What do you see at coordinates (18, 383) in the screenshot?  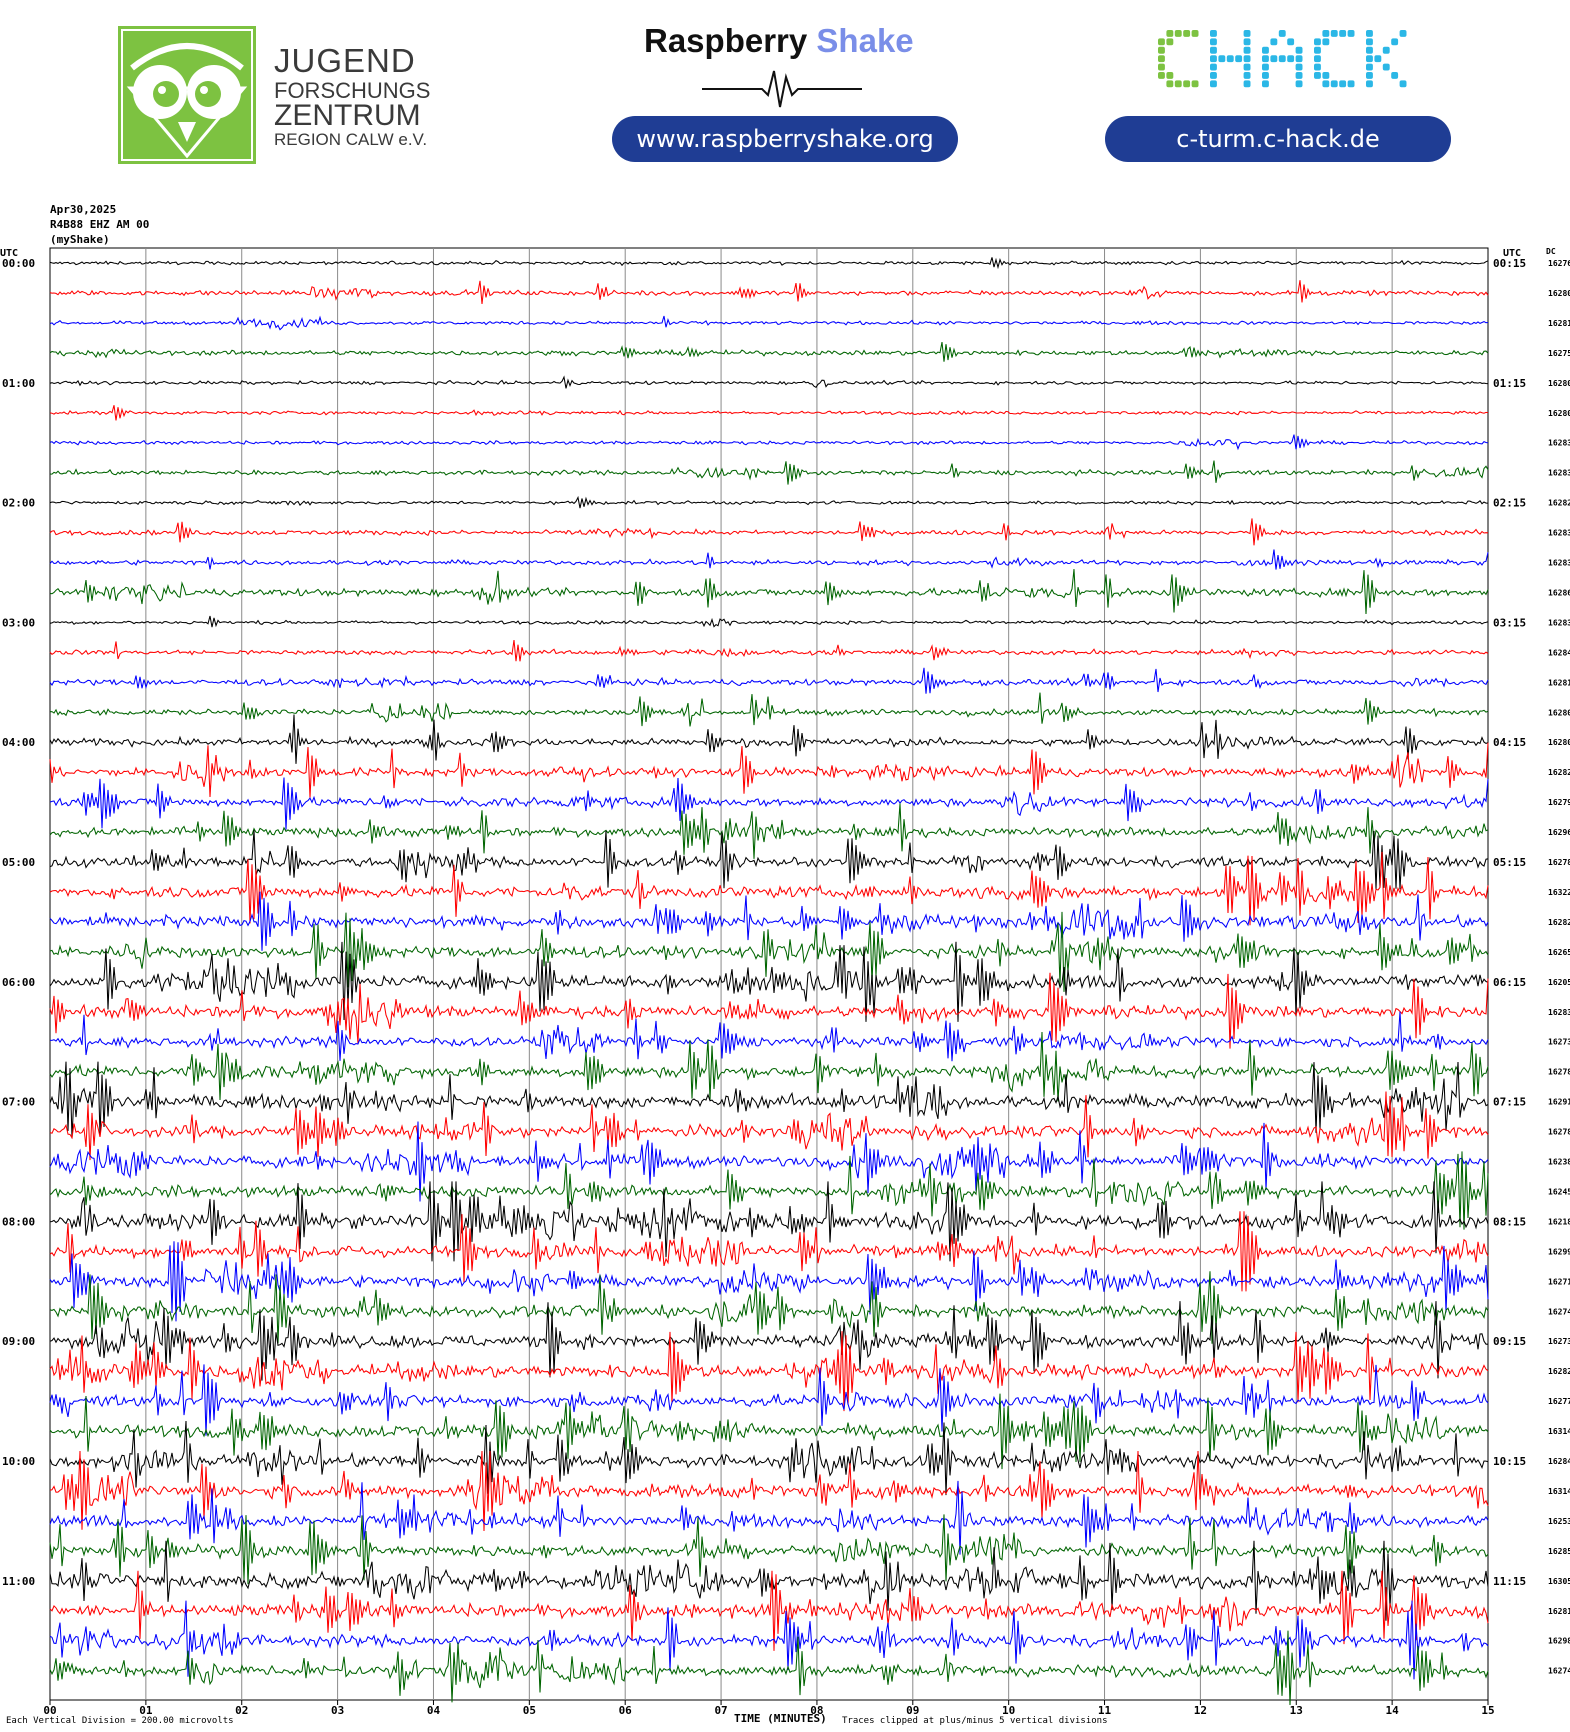 I see `hour-label-left: 01:00` at bounding box center [18, 383].